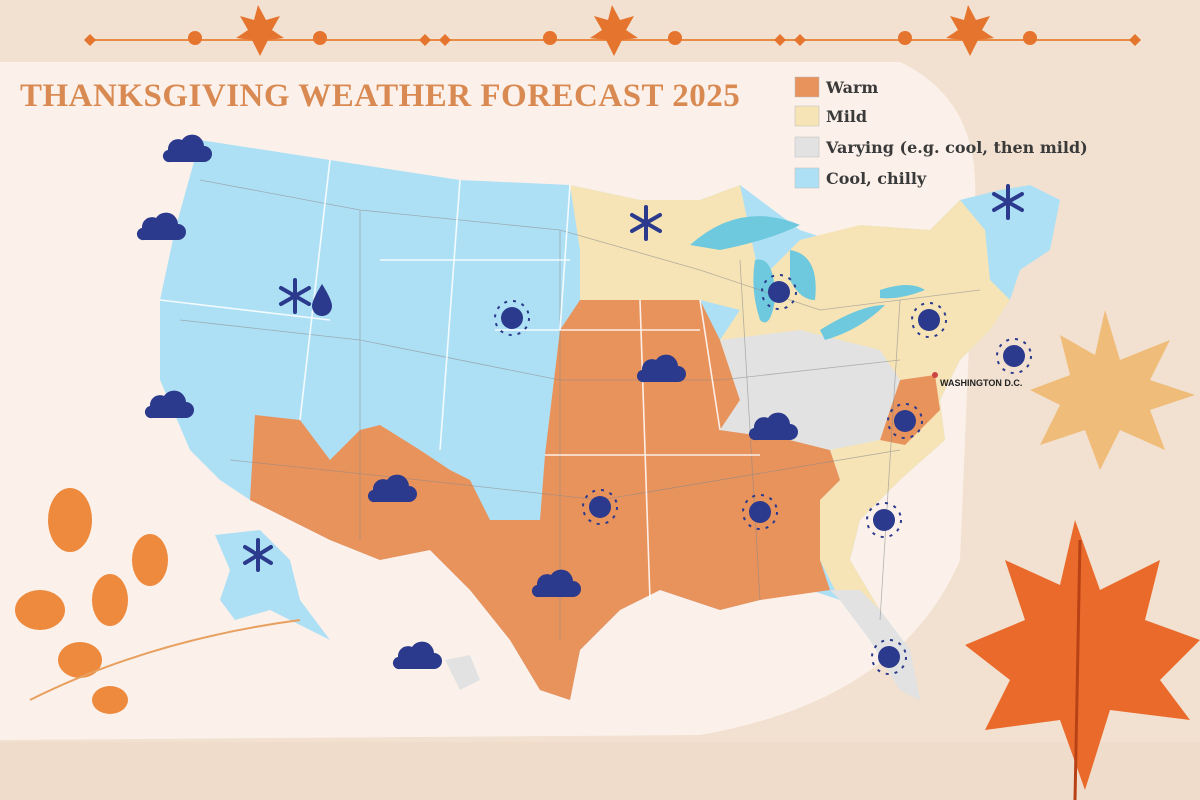  I want to click on garland, so click(612, 30).